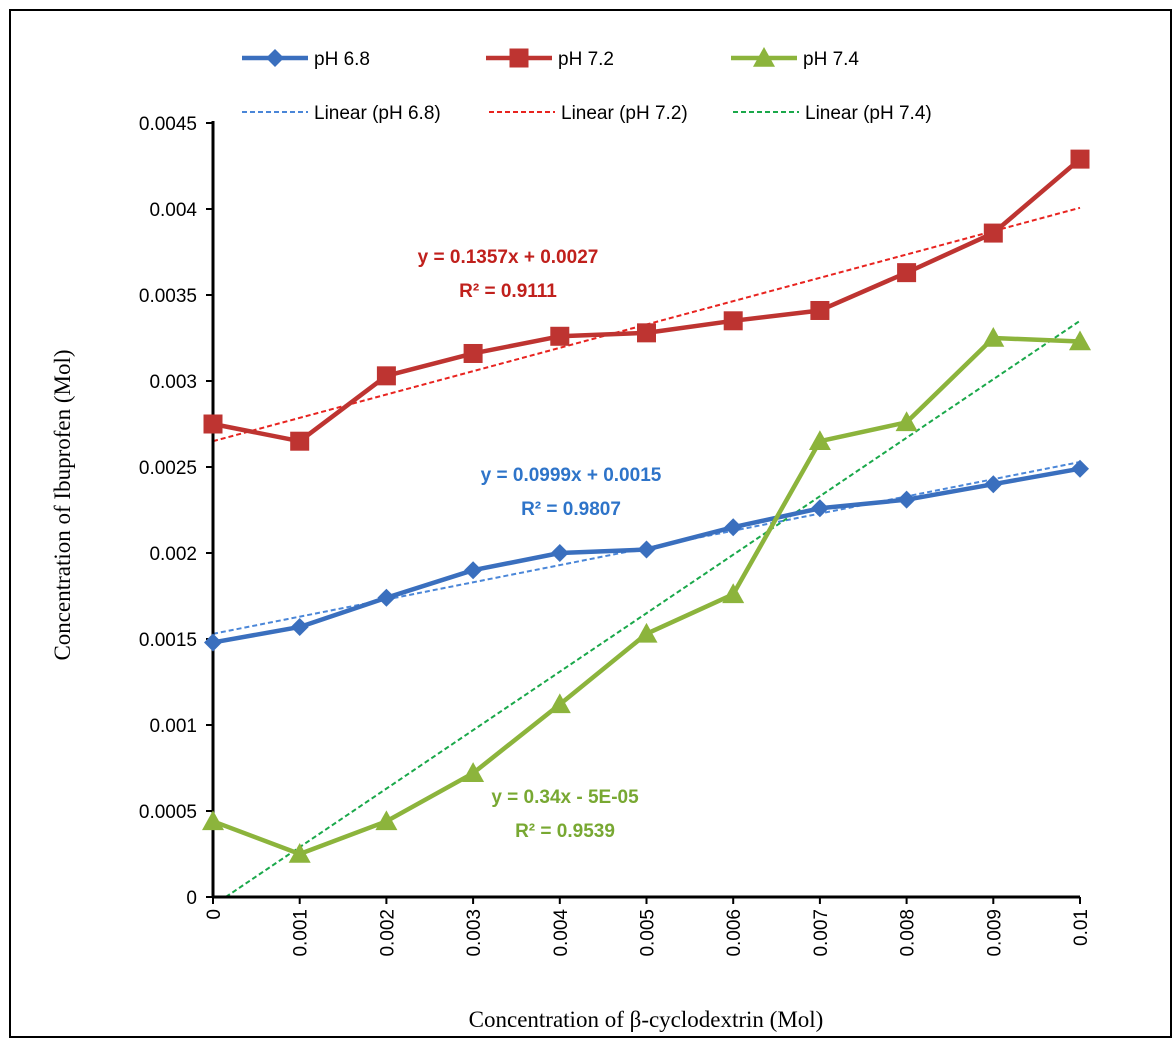 The width and height of the screenshot is (1175, 1041). I want to click on trendline-equation-0: y = 0.0999x + 0.0015, so click(571, 475).